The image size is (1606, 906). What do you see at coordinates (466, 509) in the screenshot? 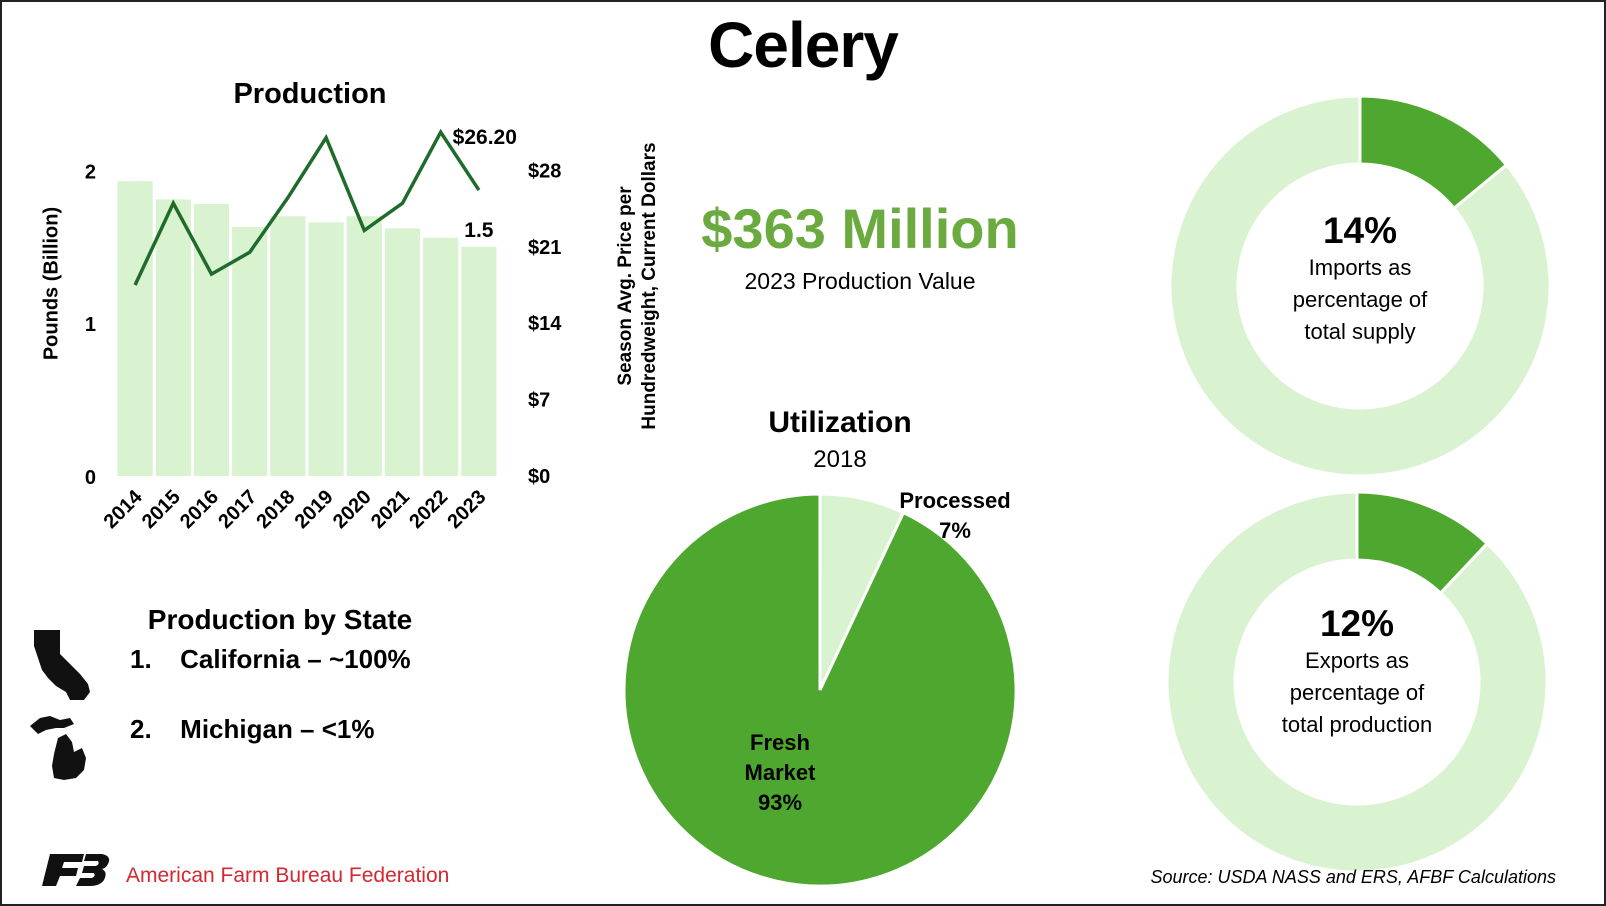
I see `x-tick-label: 2023` at bounding box center [466, 509].